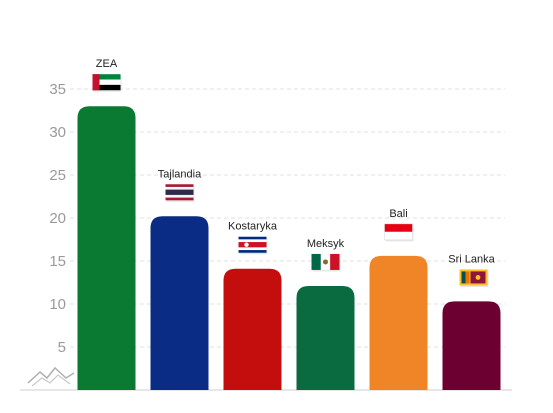 Image resolution: width=553 pixels, height=413 pixels. I want to click on y-tick-label: 10, so click(57, 304).